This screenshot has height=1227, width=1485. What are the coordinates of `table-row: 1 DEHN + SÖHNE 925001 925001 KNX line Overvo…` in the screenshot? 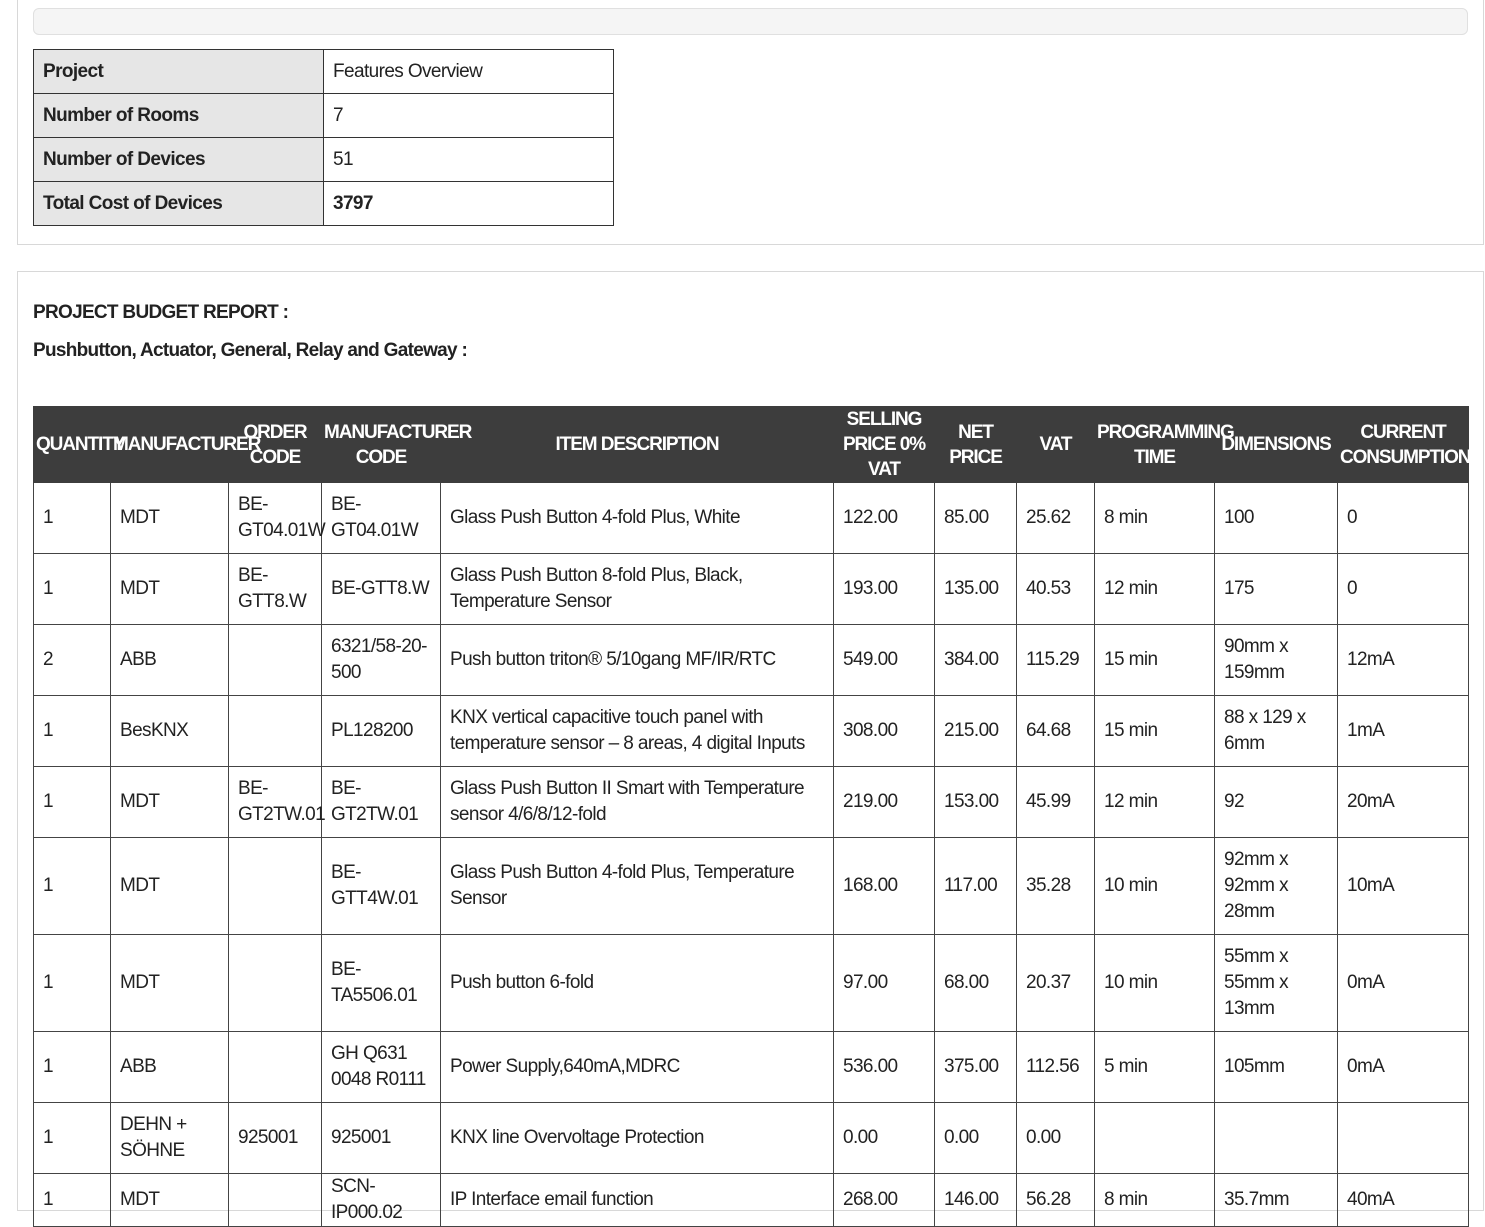 It's located at (751, 1138).